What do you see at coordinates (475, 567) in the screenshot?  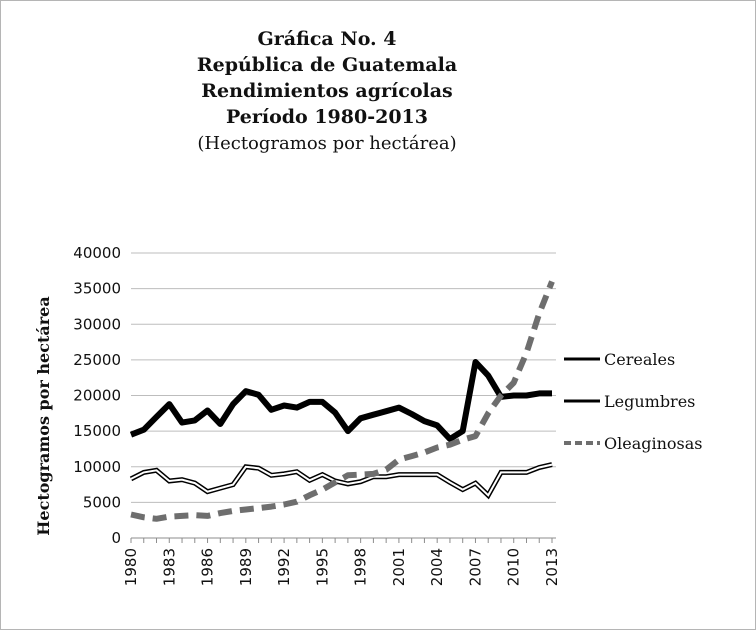 I see `x-tick-label: 2007` at bounding box center [475, 567].